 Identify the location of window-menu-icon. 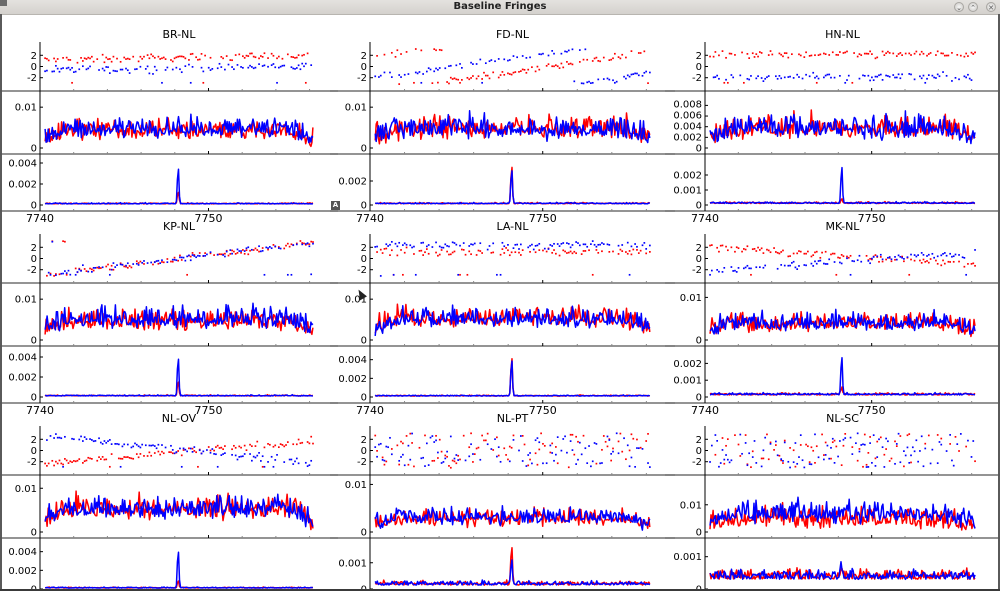
(3, 3).